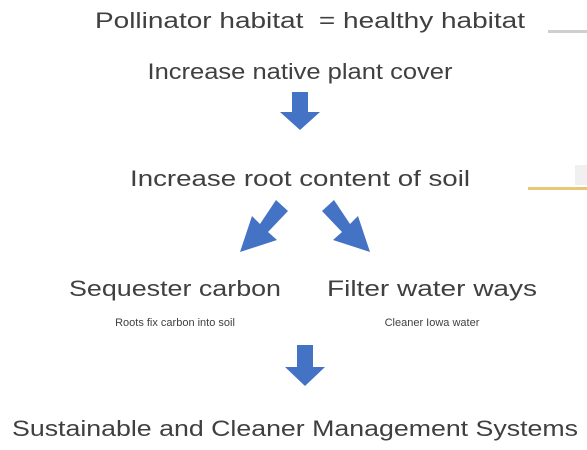 The image size is (587, 450). What do you see at coordinates (310, 20) in the screenshot?
I see `title: Pollinator habitat = healthy habitat` at bounding box center [310, 20].